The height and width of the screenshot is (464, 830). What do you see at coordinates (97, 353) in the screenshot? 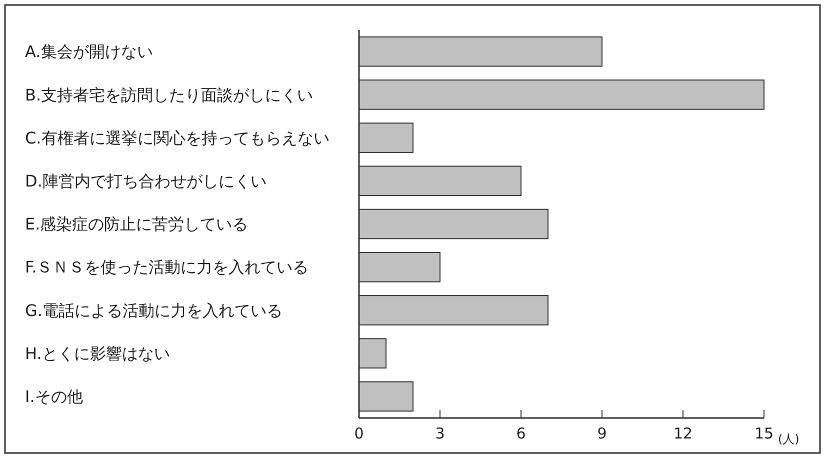
I see `y-tick-label: H.とくに影響はない` at bounding box center [97, 353].